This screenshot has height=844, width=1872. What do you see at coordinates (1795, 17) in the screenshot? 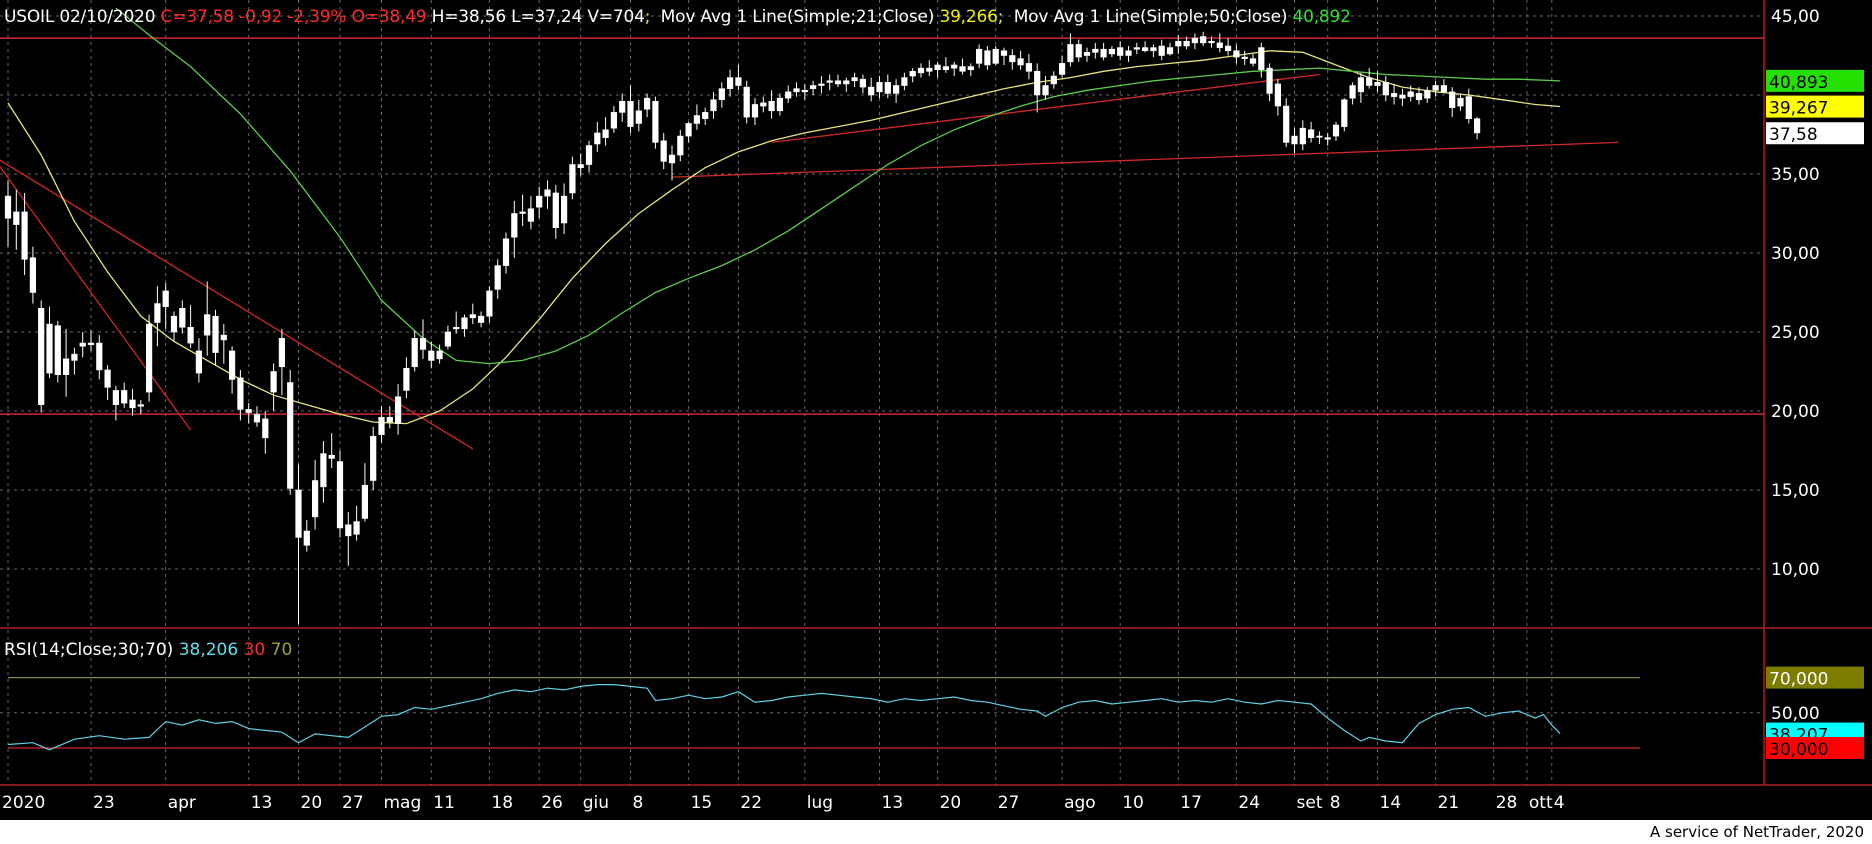
I see `price-tick-label: 45,00` at bounding box center [1795, 17].